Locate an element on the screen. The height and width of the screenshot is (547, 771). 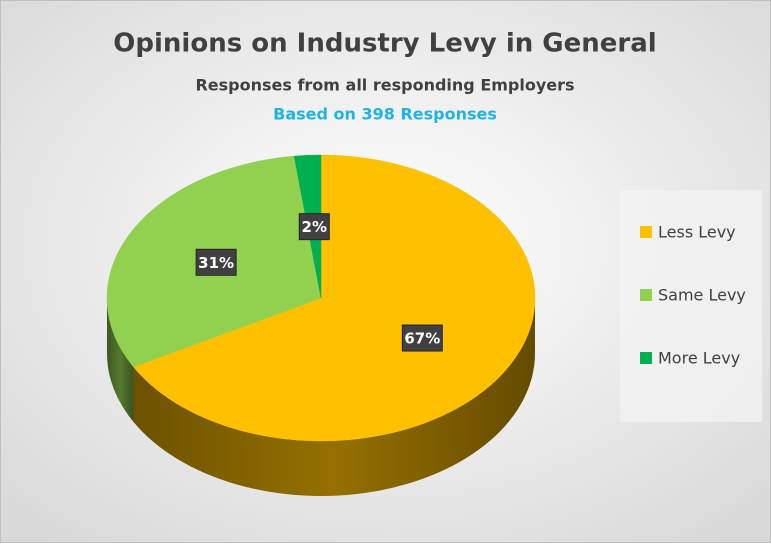
data-label: 67% is located at coordinates (422, 339).